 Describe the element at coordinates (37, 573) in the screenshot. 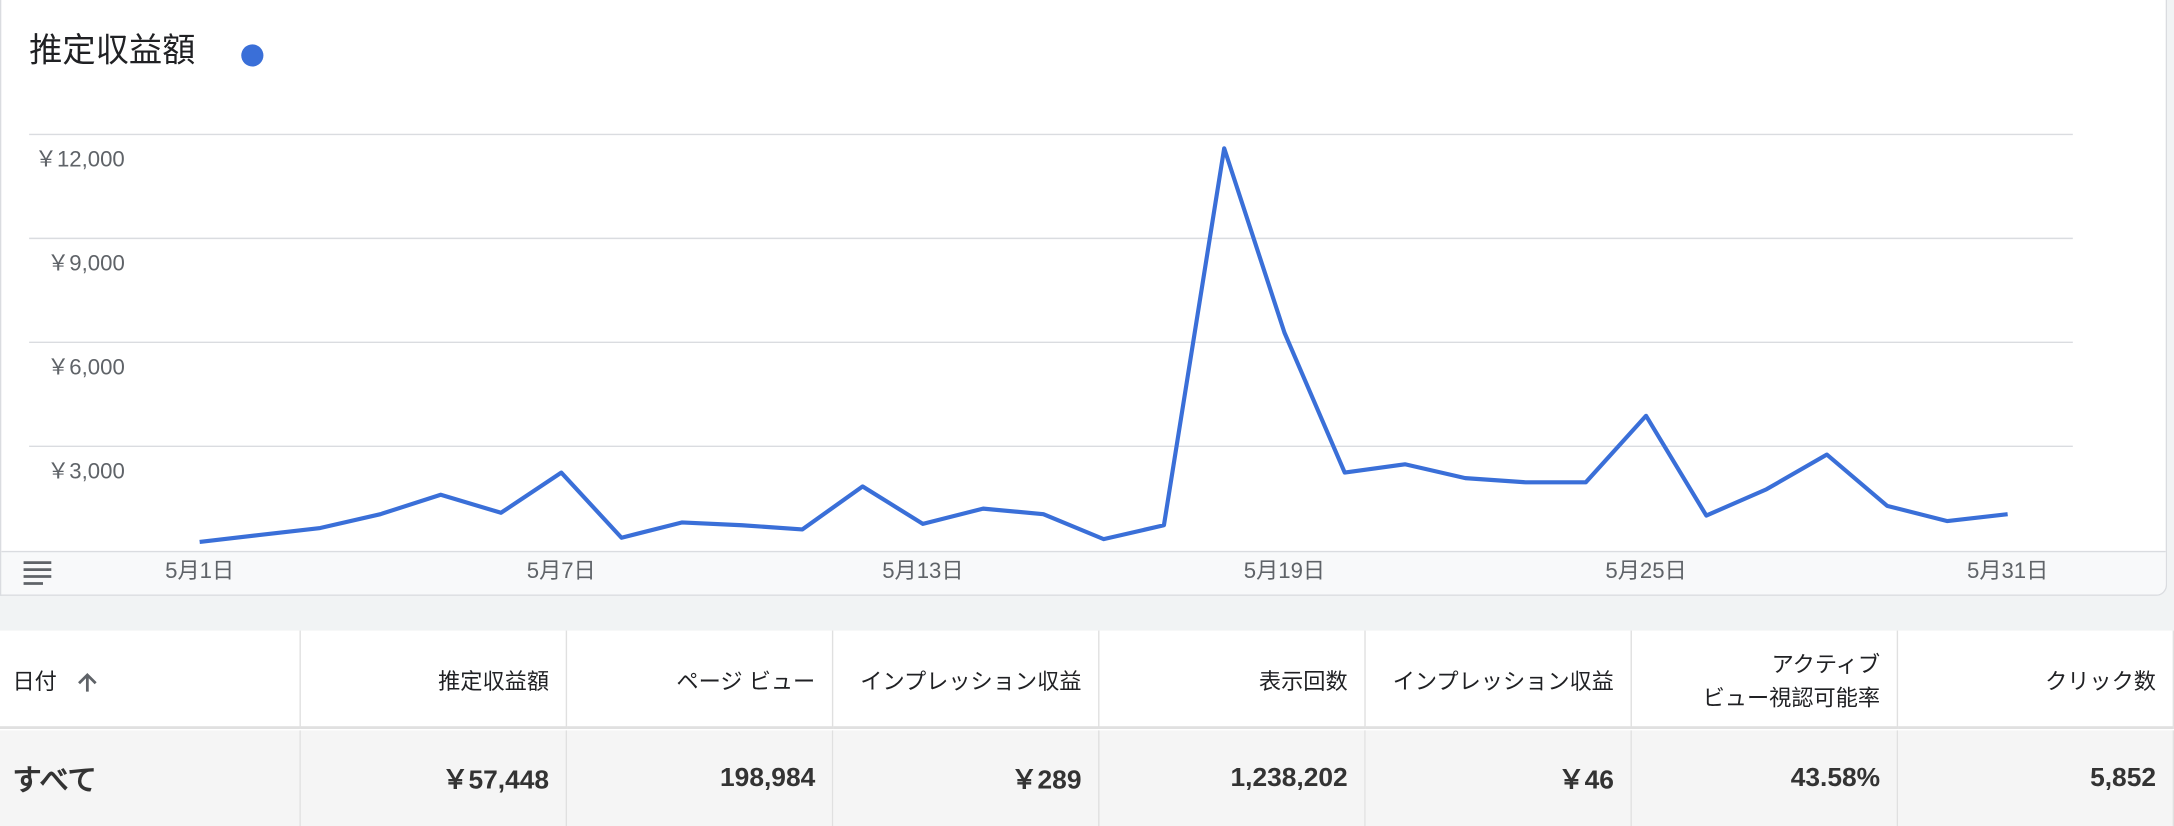

I see `menu-icon` at that location.